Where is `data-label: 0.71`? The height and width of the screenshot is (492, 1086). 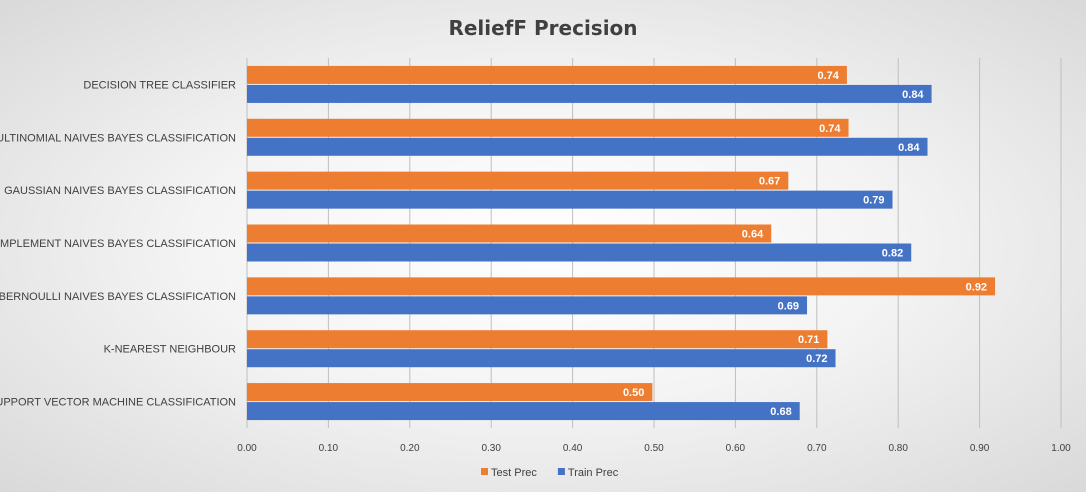
data-label: 0.71 is located at coordinates (808, 340).